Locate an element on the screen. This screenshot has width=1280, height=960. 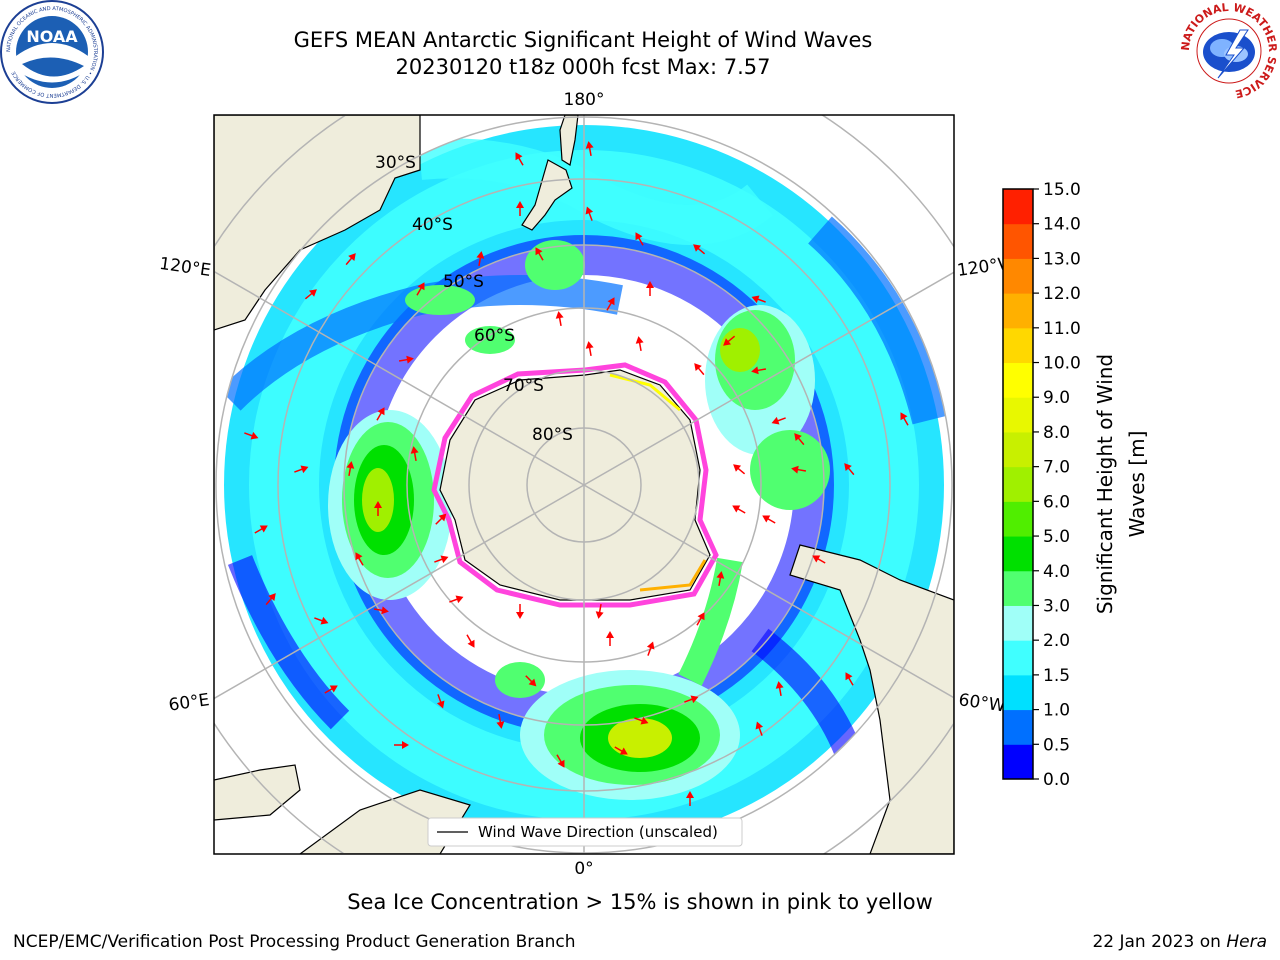
generation-date: 22 Jan 2023 on is located at coordinates (1159, 942).